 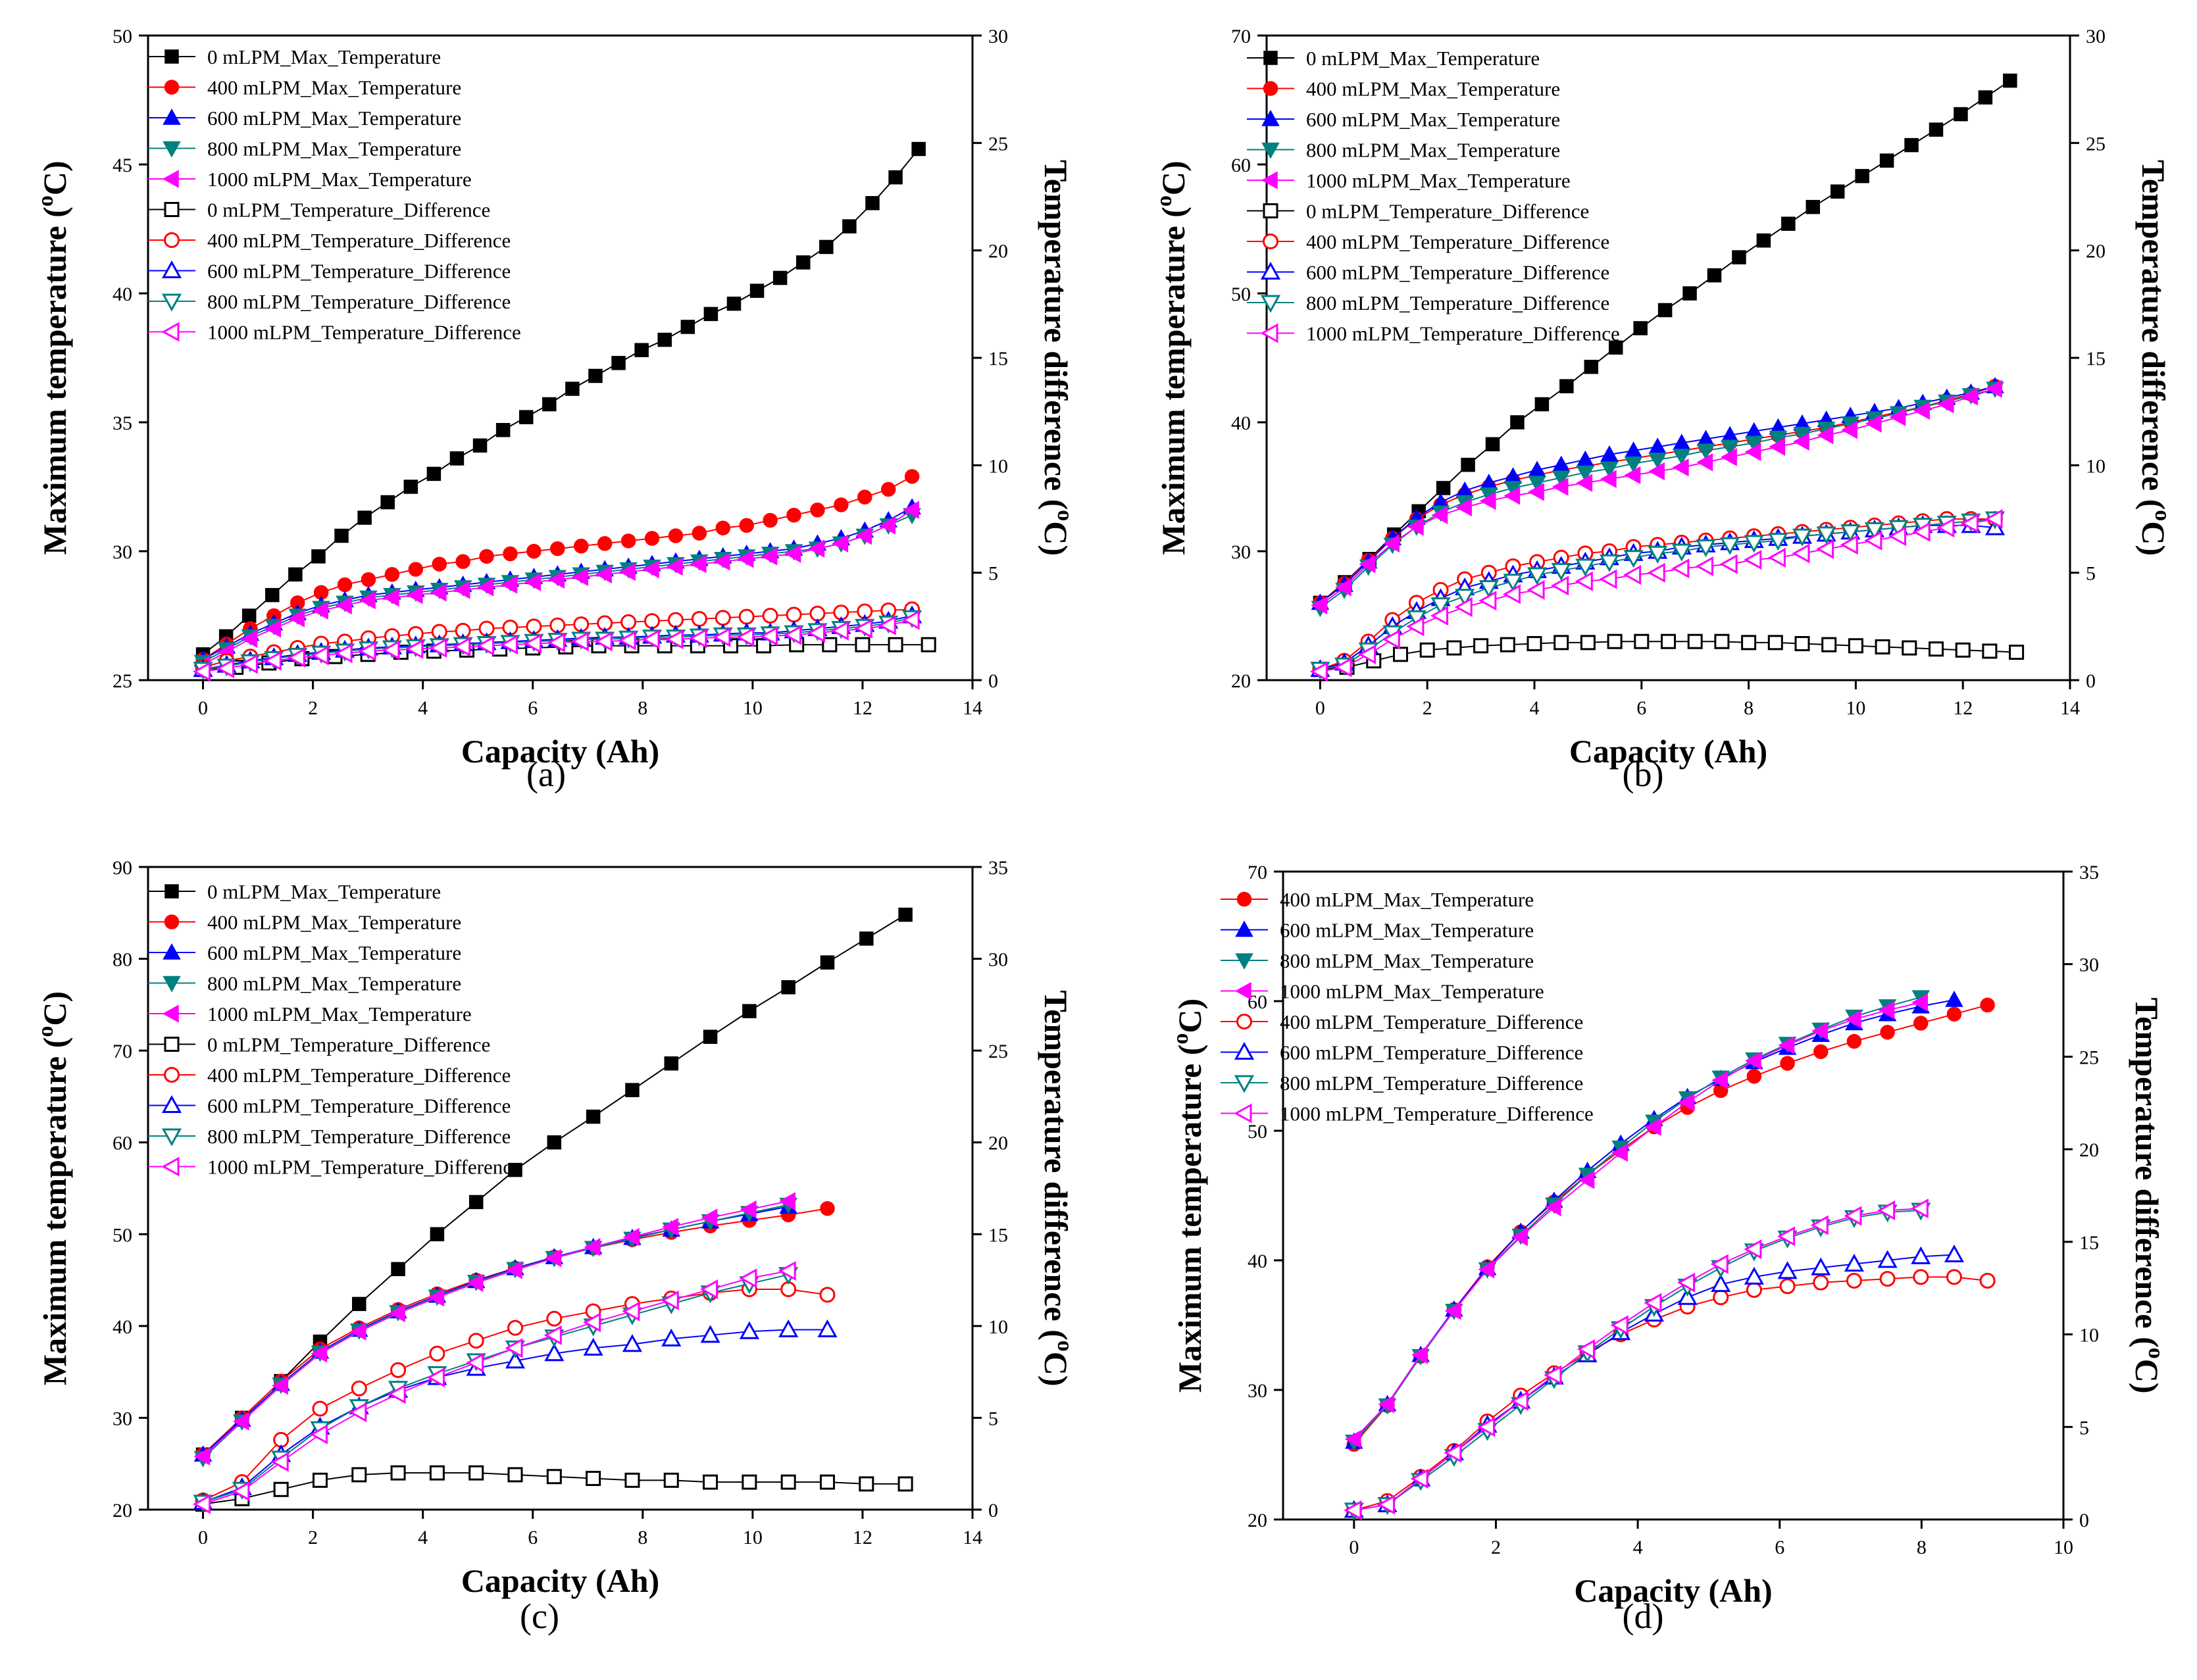 I want to click on y2-tick-label: 20, so click(x=998, y=251).